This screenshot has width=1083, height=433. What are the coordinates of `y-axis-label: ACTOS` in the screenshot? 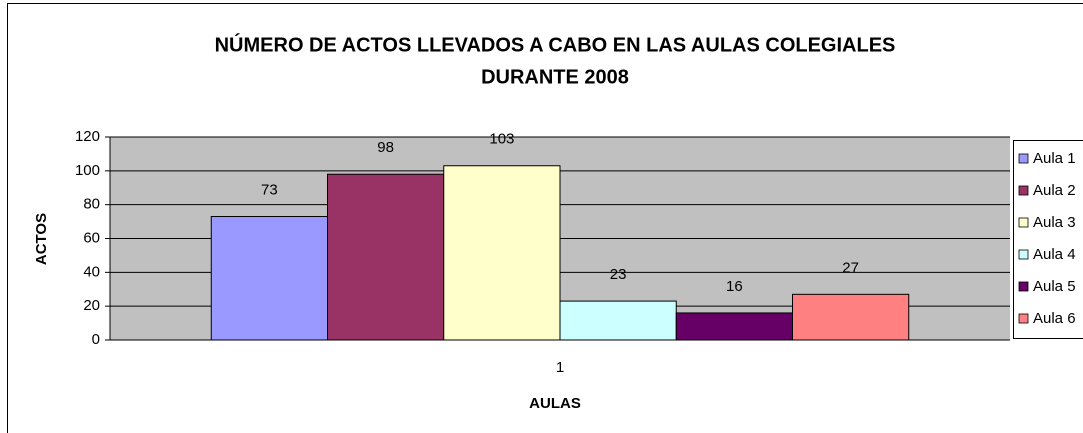 It's located at (41, 239).